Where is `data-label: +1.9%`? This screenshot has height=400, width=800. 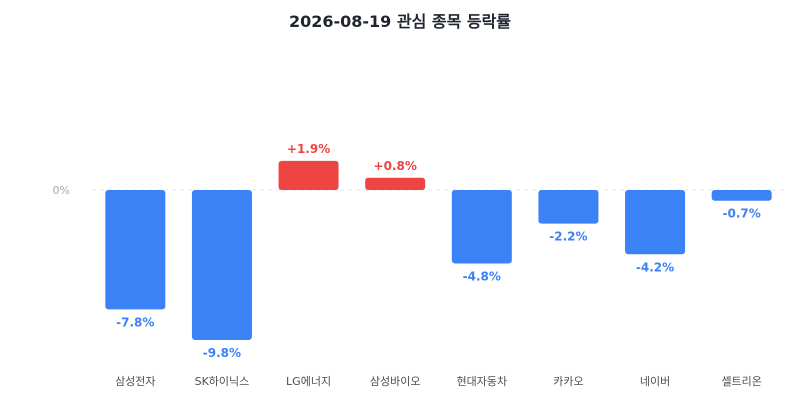 data-label: +1.9% is located at coordinates (308, 149).